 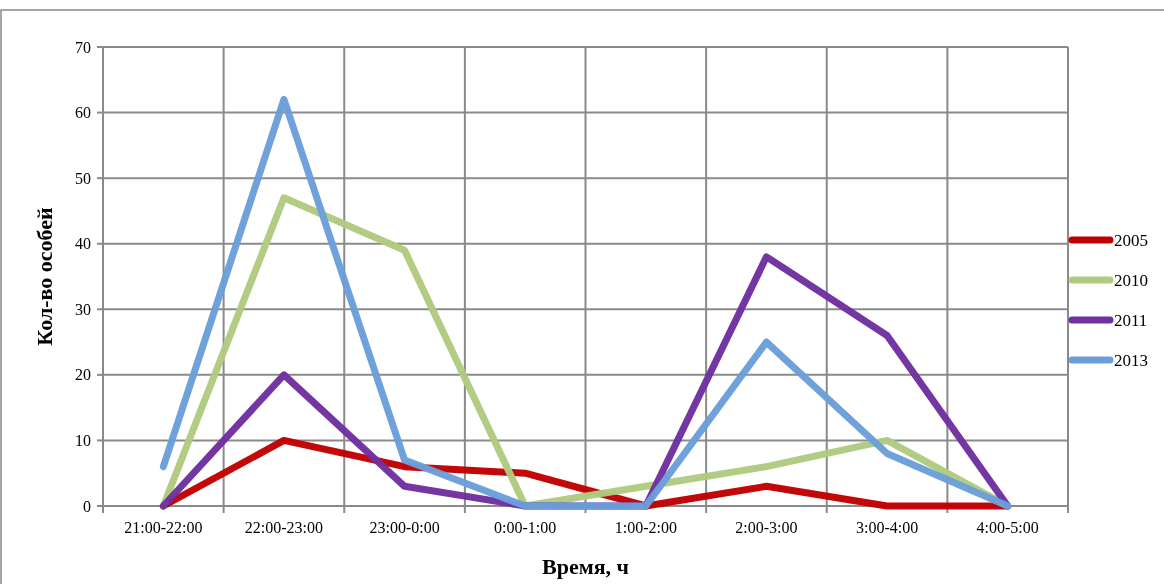 I want to click on x-tick-label: 0:00-1:00, so click(x=525, y=527).